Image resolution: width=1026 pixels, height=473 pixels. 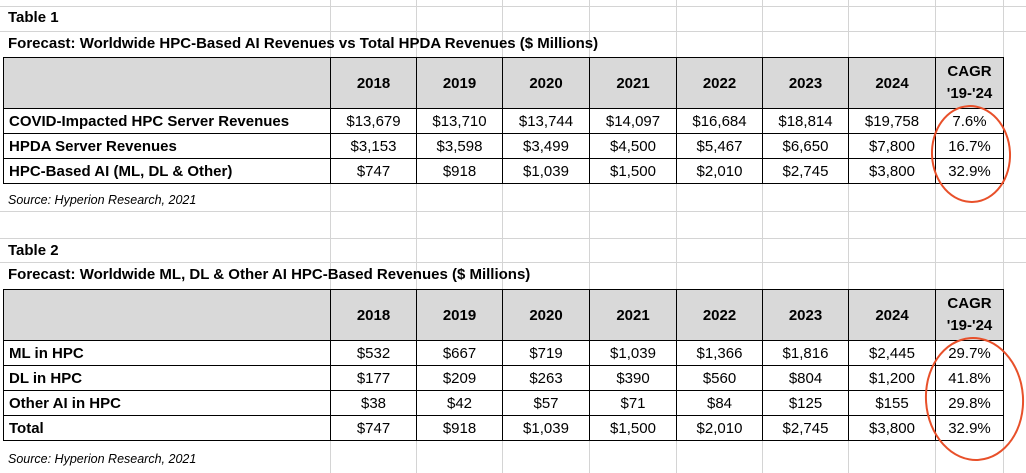 What do you see at coordinates (969, 378) in the screenshot?
I see `cagr-cell: 41.8%` at bounding box center [969, 378].